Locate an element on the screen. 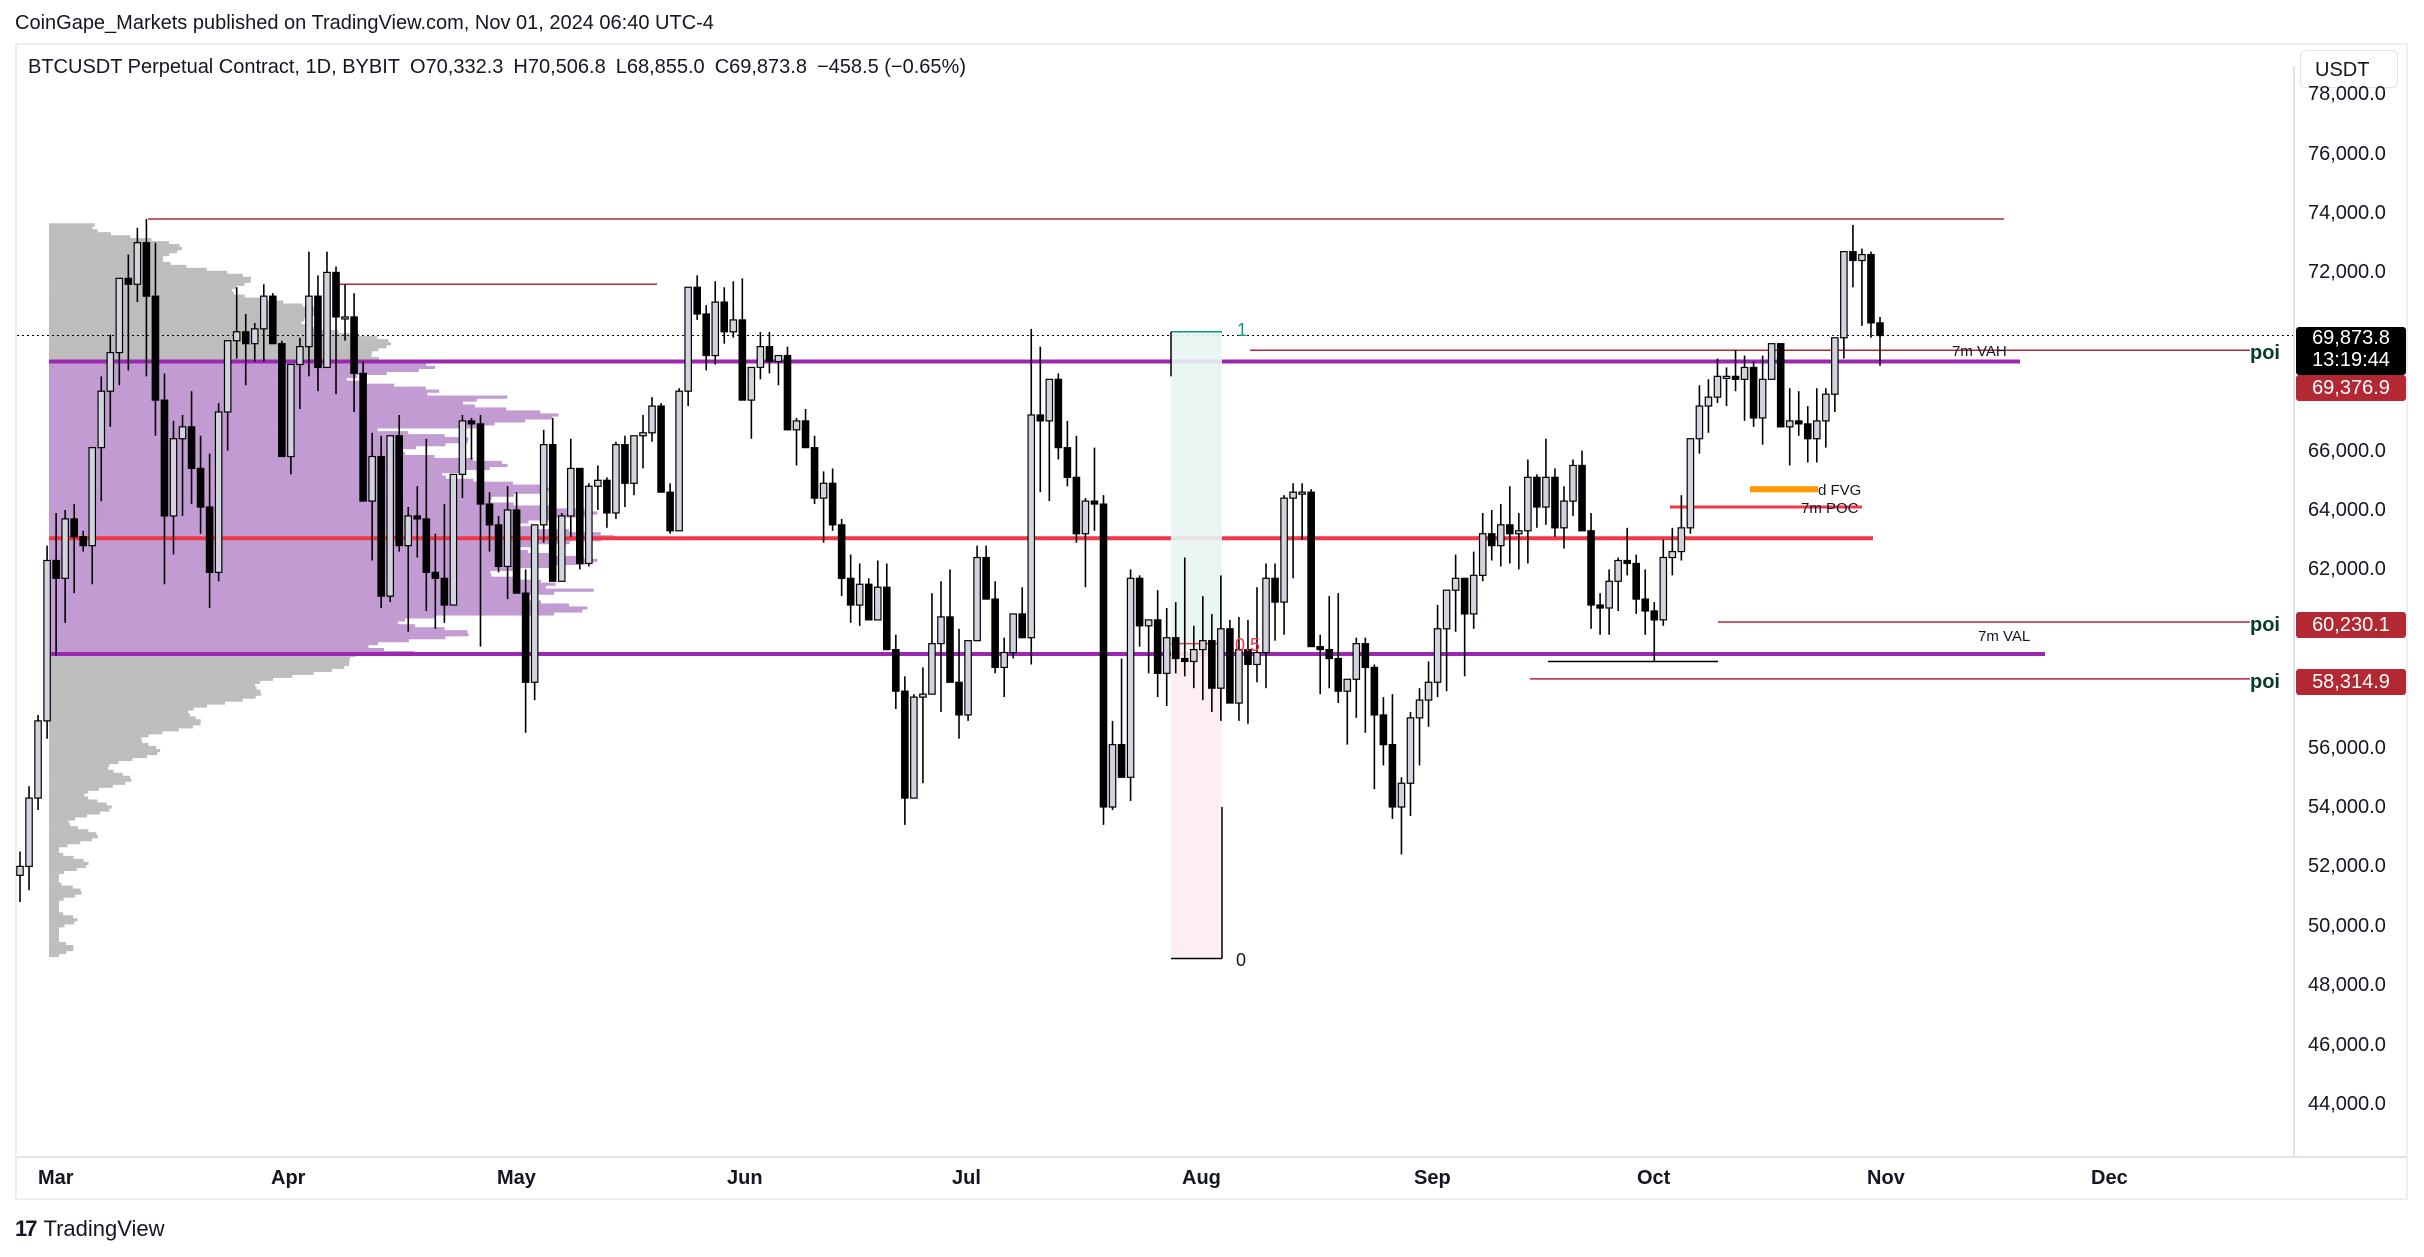  ohlc-low: L68,855.0 is located at coordinates (660, 67).